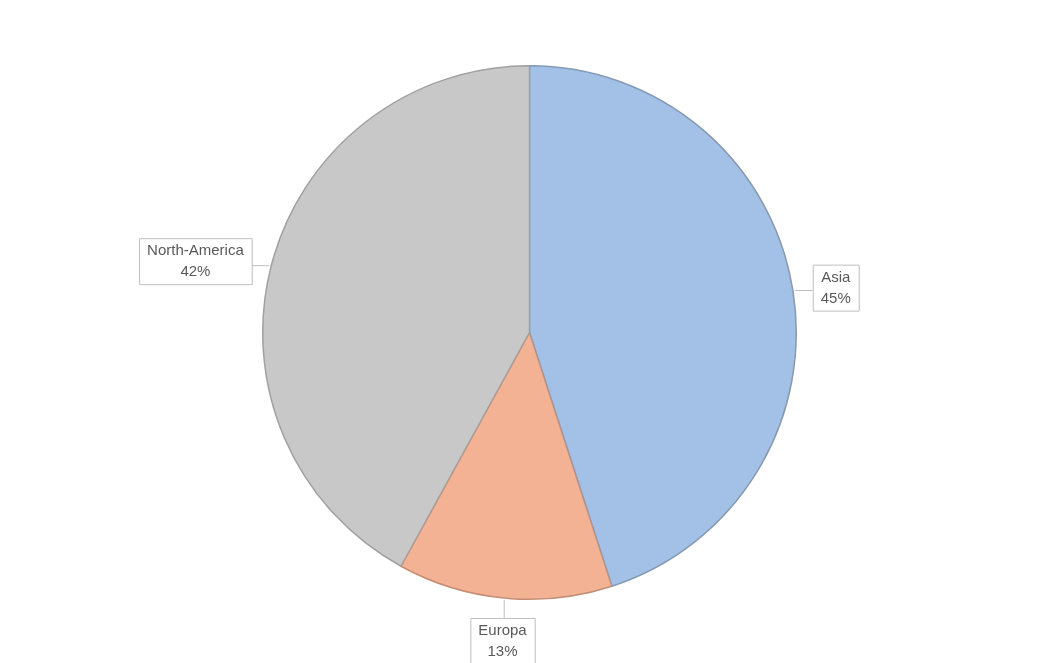 Image resolution: width=1059 pixels, height=663 pixels. What do you see at coordinates (836, 276) in the screenshot?
I see `slice-label: Asia` at bounding box center [836, 276].